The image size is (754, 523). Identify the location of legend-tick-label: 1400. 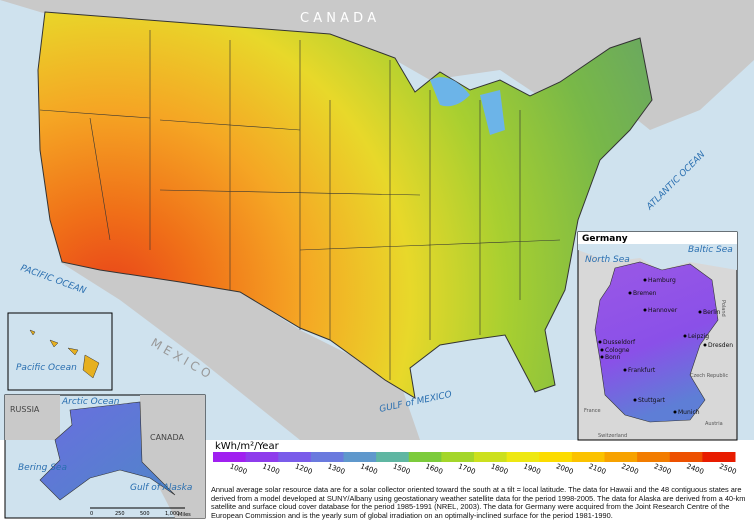
(368, 469).